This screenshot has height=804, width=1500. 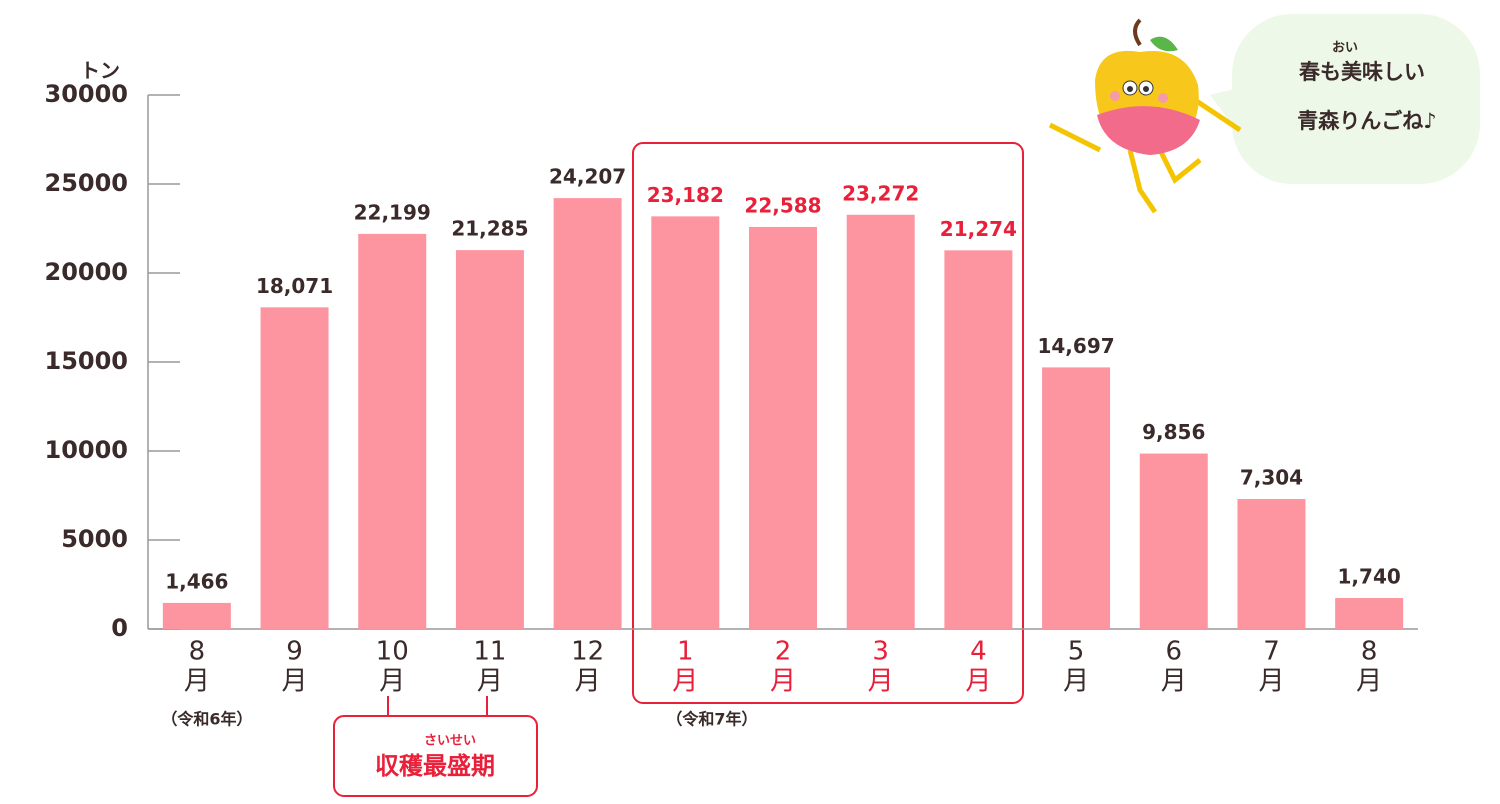 What do you see at coordinates (450, 741) in the screenshot?
I see `peak-ruby: さいせい` at bounding box center [450, 741].